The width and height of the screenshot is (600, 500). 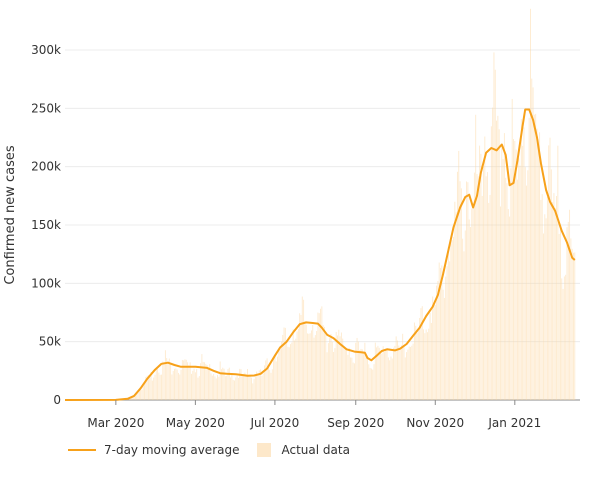 I want to click on legend-item-actual-data: Actual data, so click(x=303, y=450).